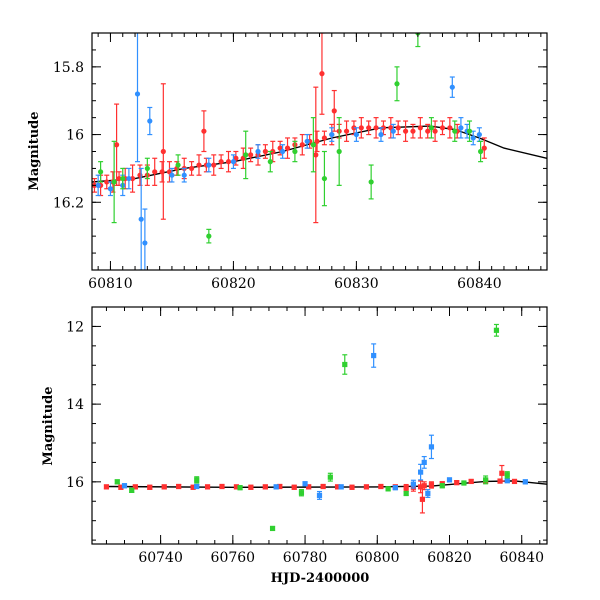 This screenshot has width=600, height=600. What do you see at coordinates (48, 425) in the screenshot?
I see `bottom-y-axis-title: Magnitude` at bounding box center [48, 425].